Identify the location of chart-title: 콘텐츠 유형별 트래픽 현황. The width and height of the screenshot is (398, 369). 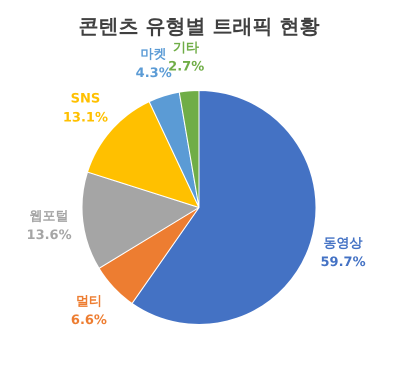
(199, 26).